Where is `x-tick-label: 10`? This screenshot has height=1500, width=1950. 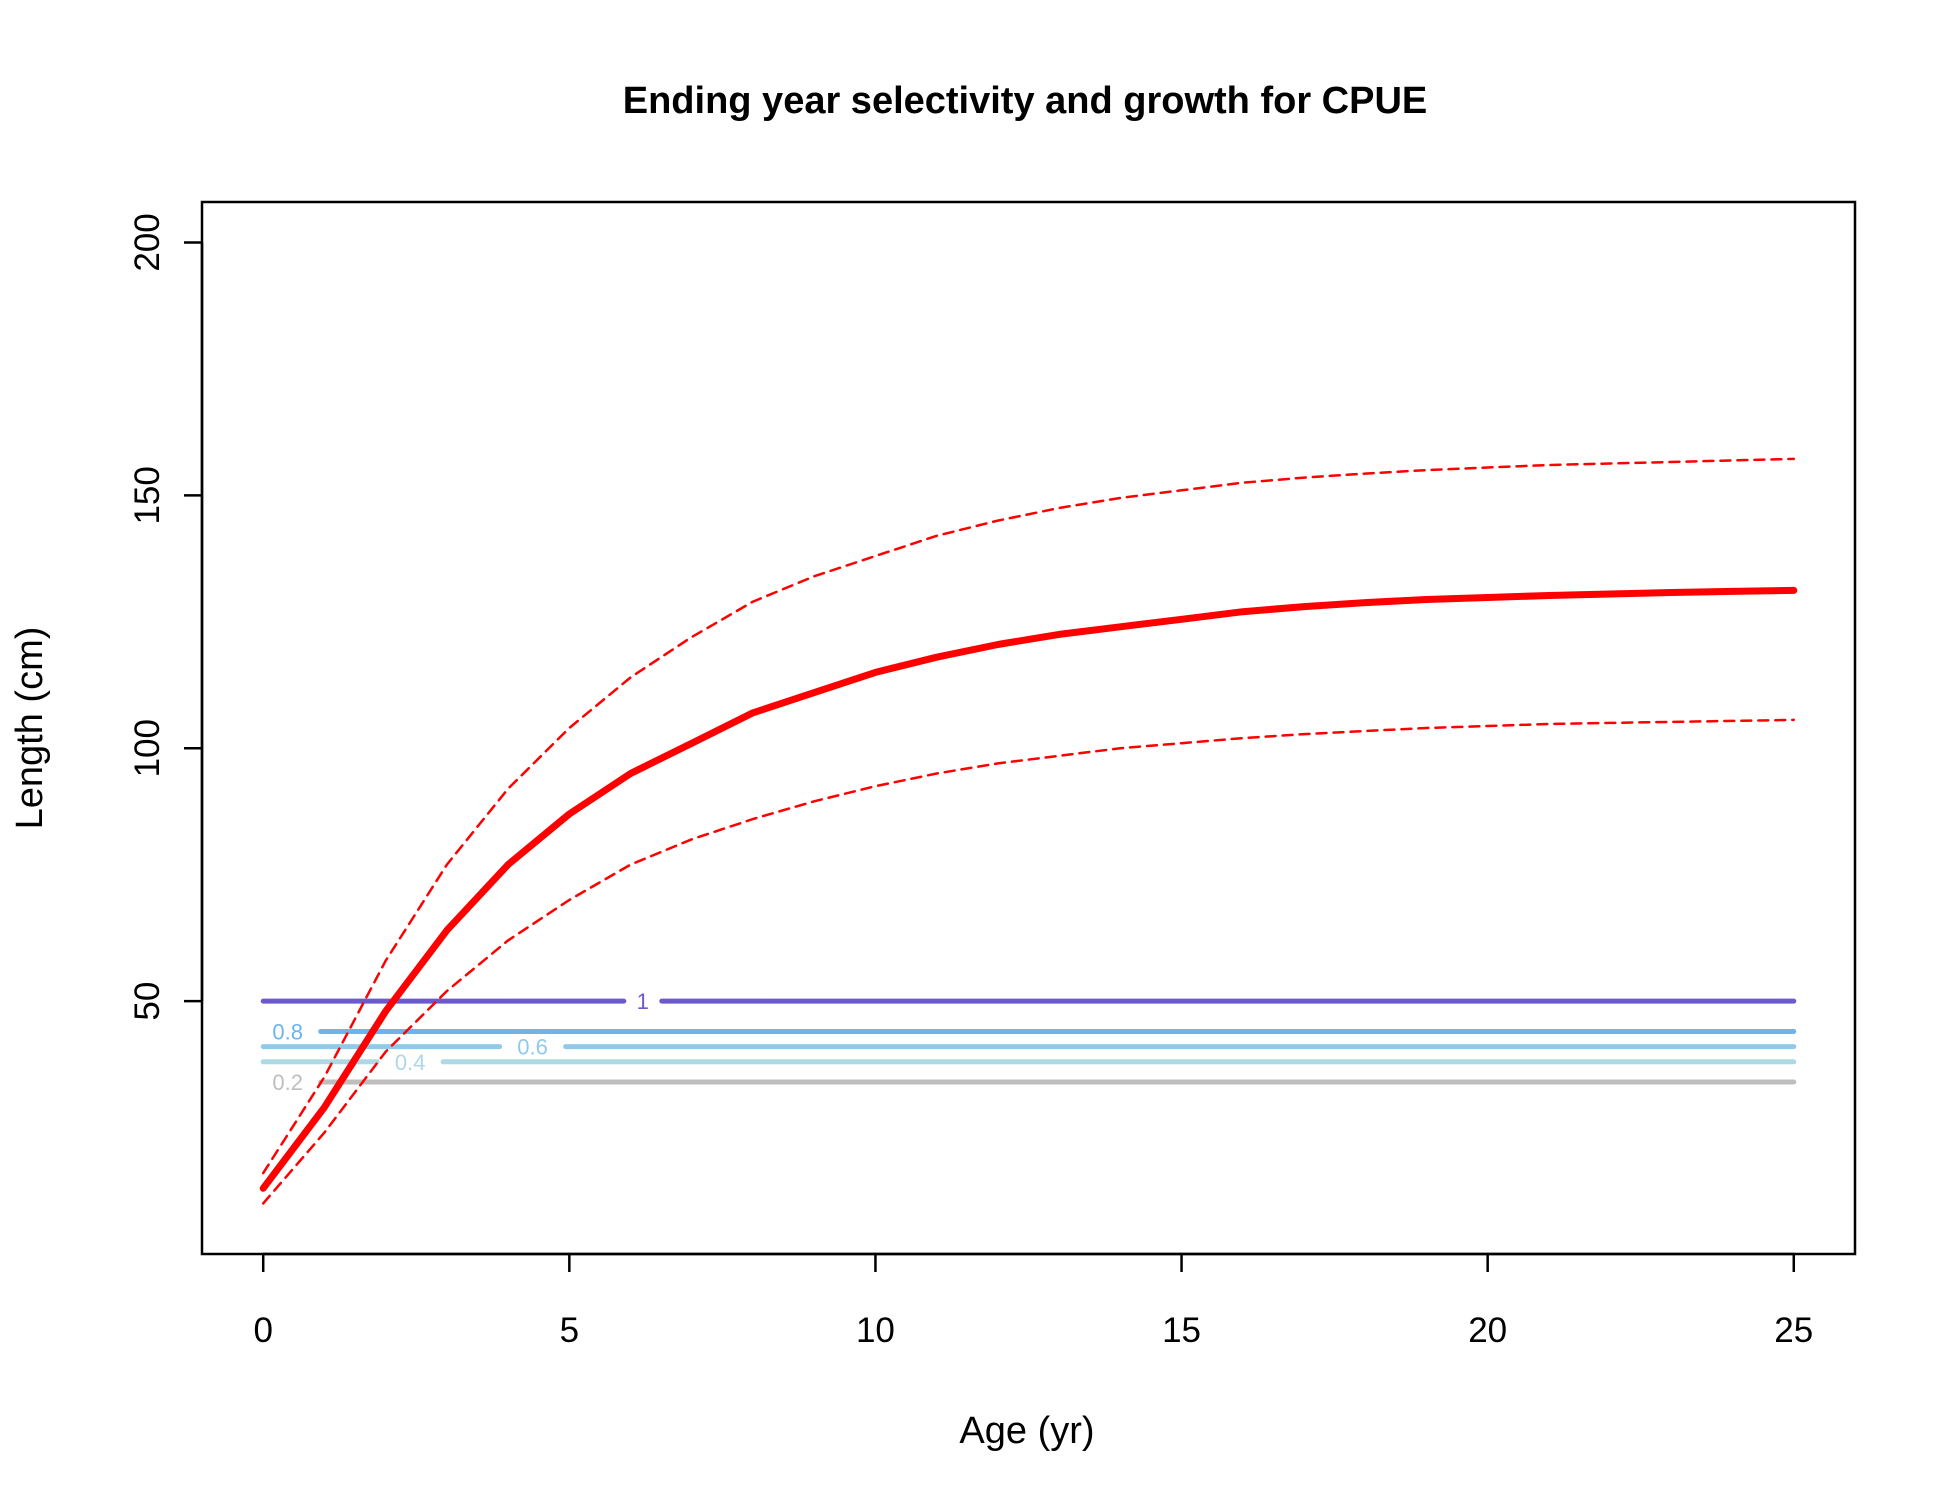
x-tick-label: 10 is located at coordinates (875, 1330).